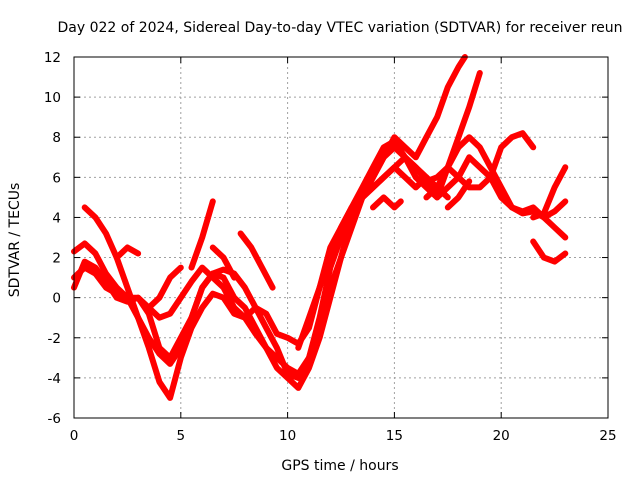 The width and height of the screenshot is (640, 480). I want to click on series-line-sat-h, so click(202, 234).